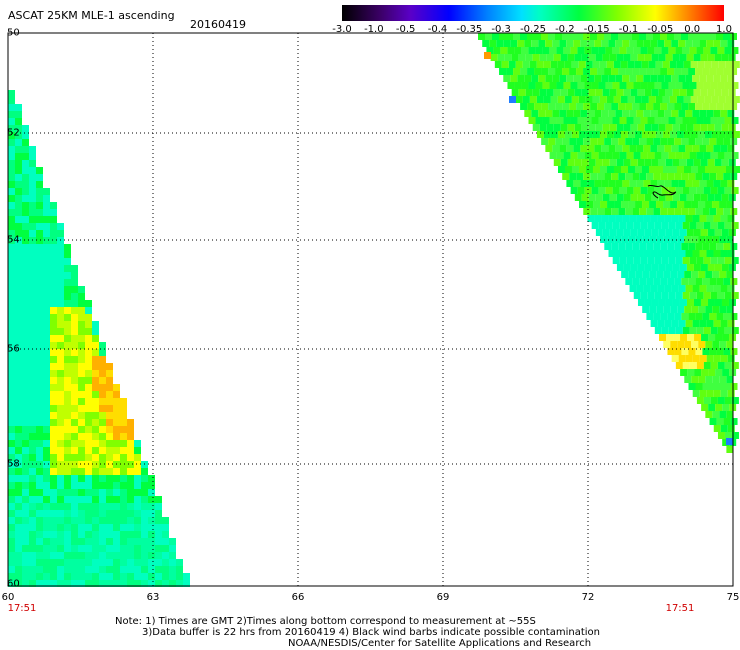 This screenshot has height=650, width=740. What do you see at coordinates (405, 29) in the screenshot?
I see `colorbar-tick-label: -0.5` at bounding box center [405, 29].